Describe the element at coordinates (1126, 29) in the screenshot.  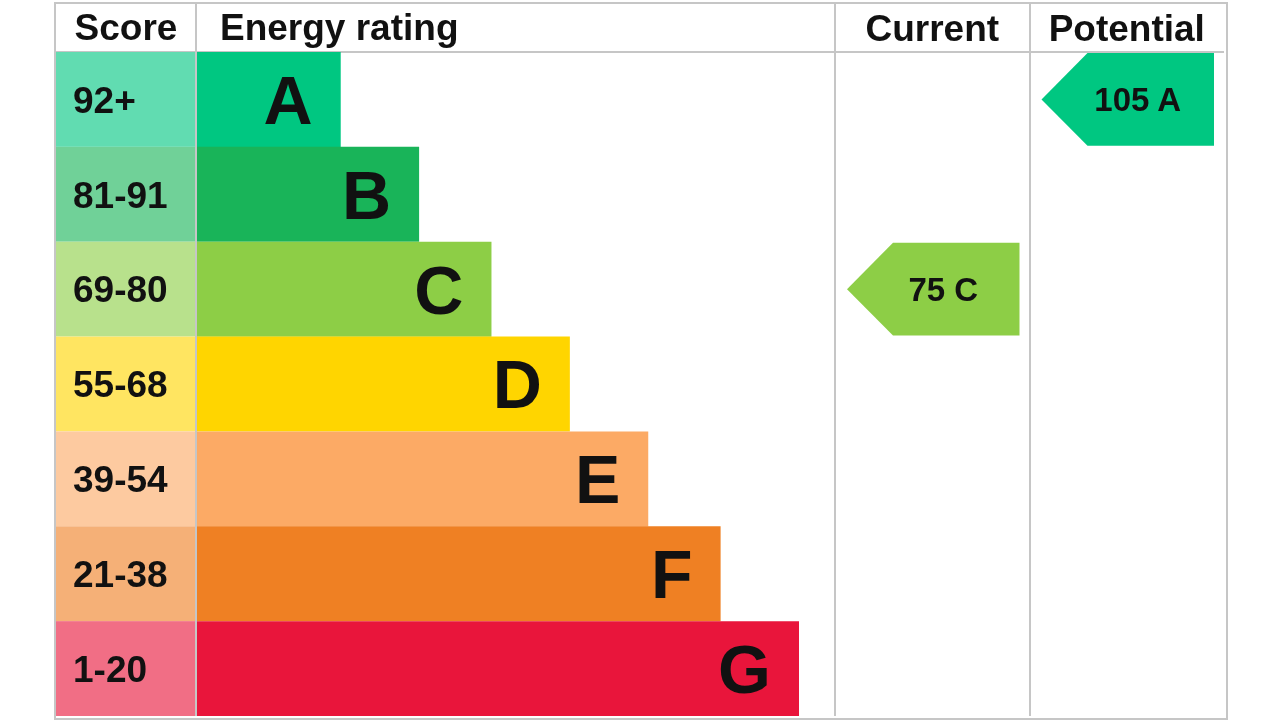
I see `x-tick-label: Potential` at that location.